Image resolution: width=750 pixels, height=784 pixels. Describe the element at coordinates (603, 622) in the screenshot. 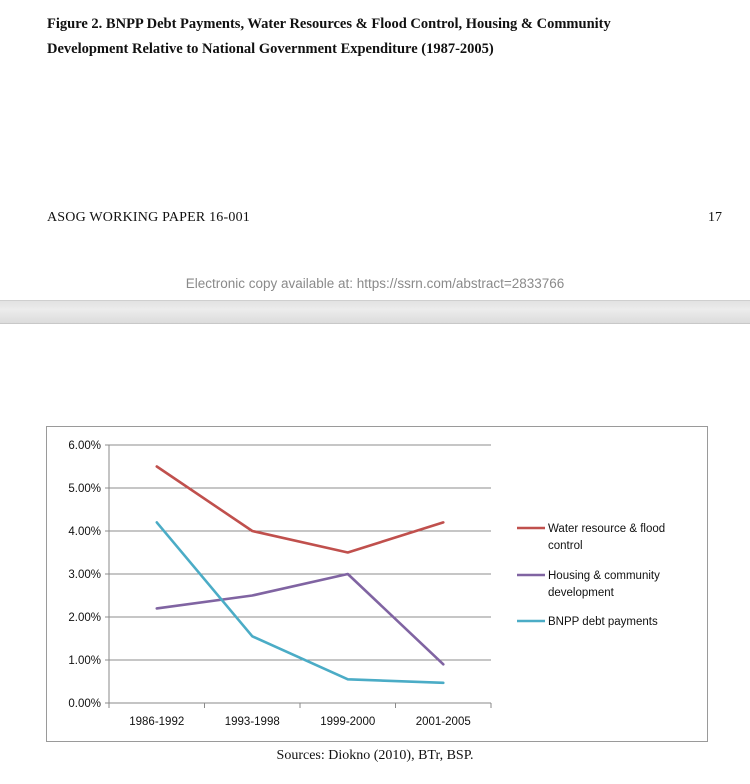

I see `legend-label: BNPP debt payments` at that location.